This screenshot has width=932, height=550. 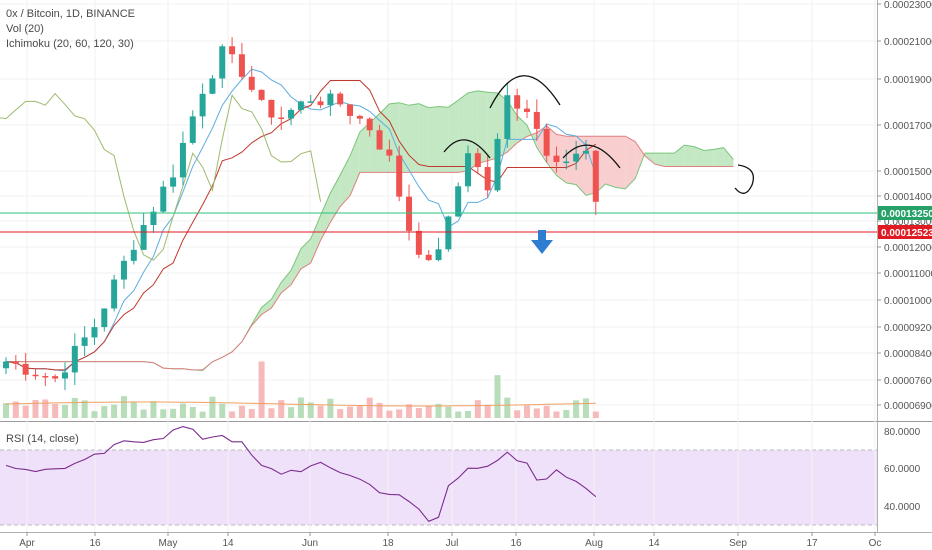 What do you see at coordinates (599, 134) in the screenshot?
I see `drawn-annotations` at bounding box center [599, 134].